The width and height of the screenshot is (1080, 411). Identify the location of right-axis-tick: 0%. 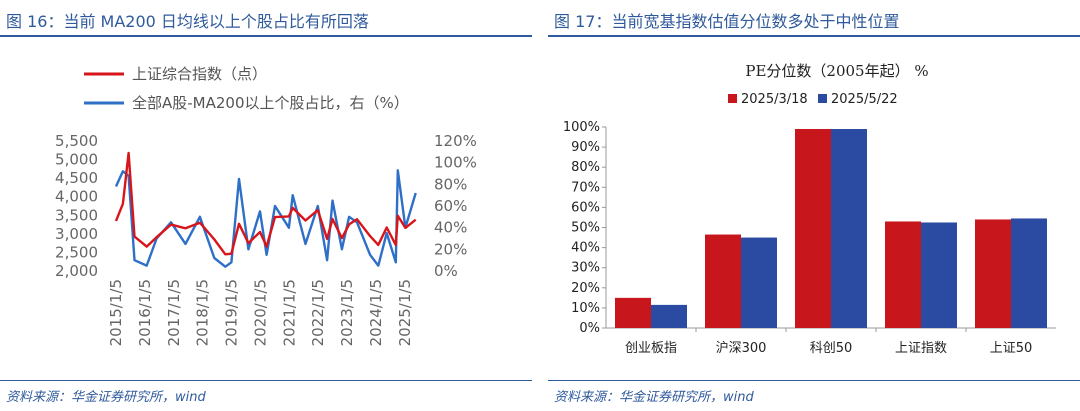
(446, 271).